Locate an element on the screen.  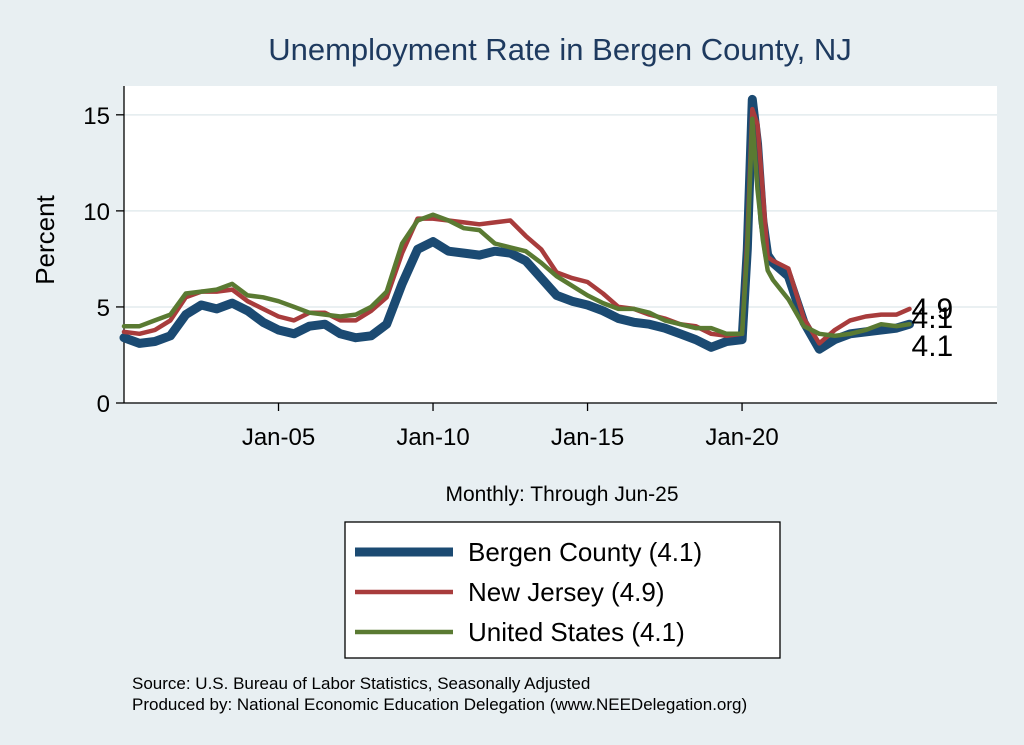
x-tick-label: Jan-15 is located at coordinates (587, 437).